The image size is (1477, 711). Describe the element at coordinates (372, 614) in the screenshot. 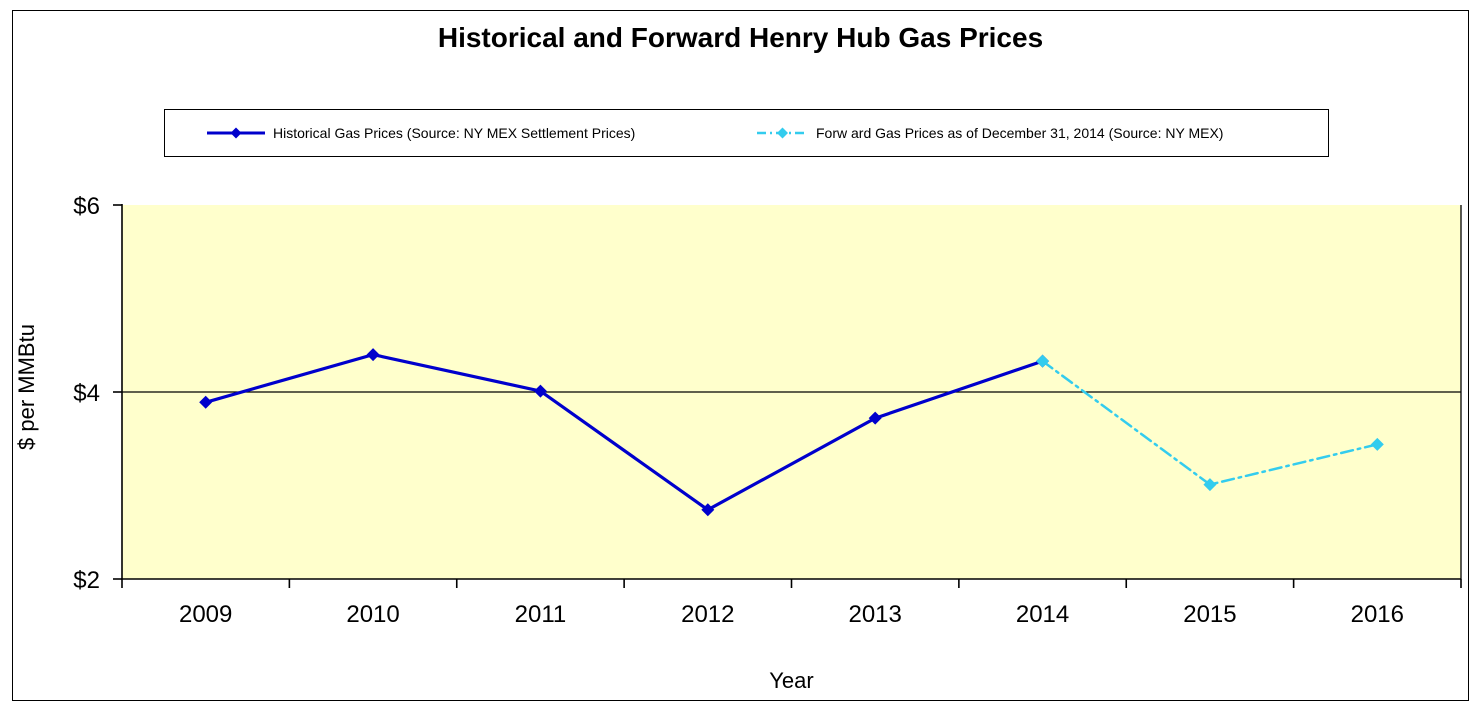

I see `x-tick-label: 2010` at that location.